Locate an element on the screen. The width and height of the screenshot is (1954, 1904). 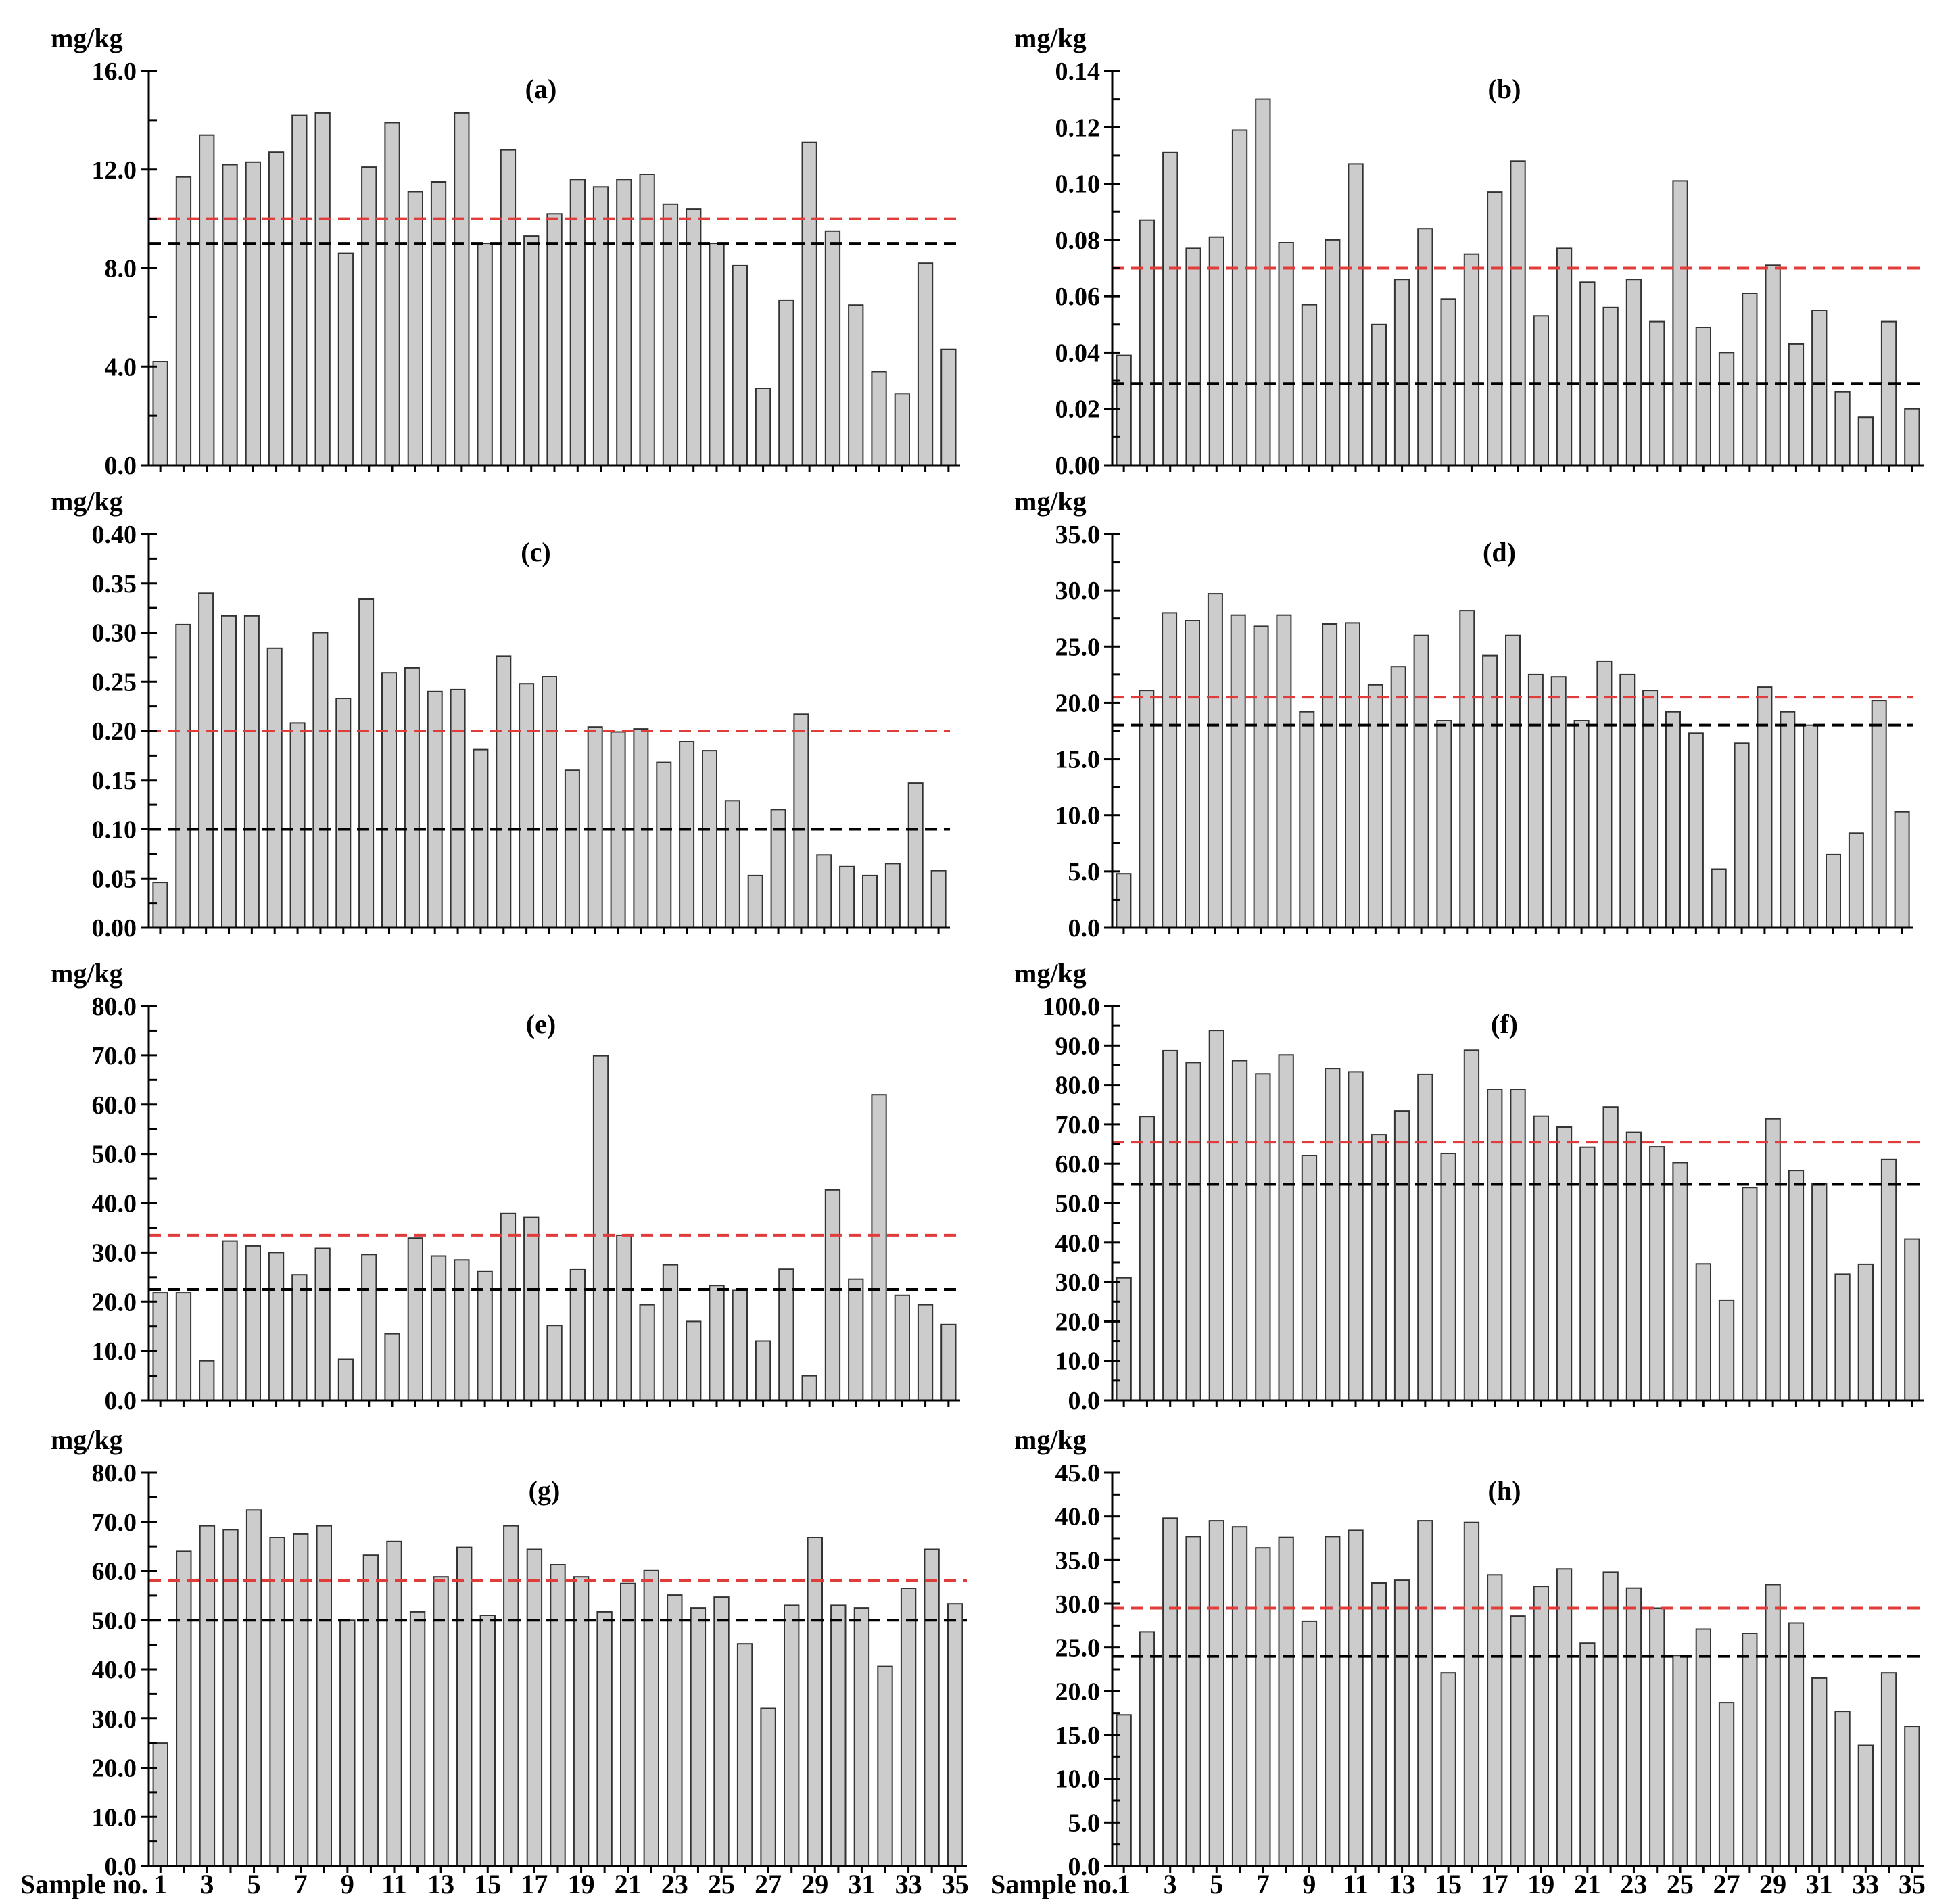
x-tick-label-right: 15 is located at coordinates (1448, 1884).